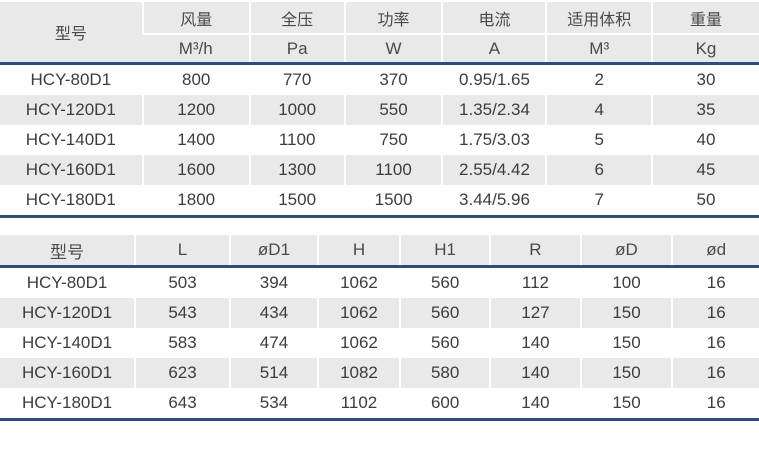 This screenshot has height=461, width=759. I want to click on value-cell: 50, so click(704, 201).